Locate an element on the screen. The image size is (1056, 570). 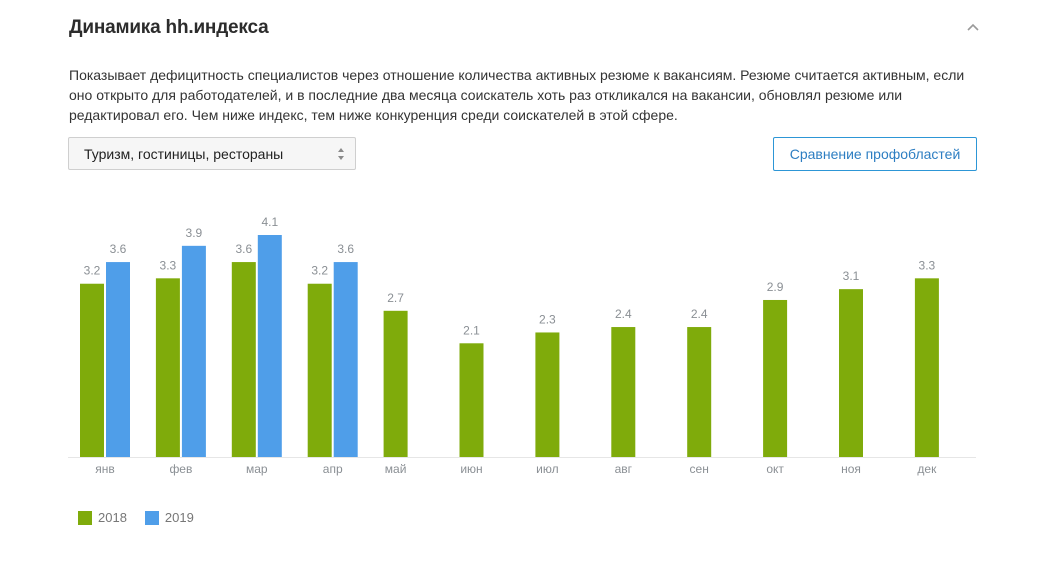
collapse-button is located at coordinates (973, 28).